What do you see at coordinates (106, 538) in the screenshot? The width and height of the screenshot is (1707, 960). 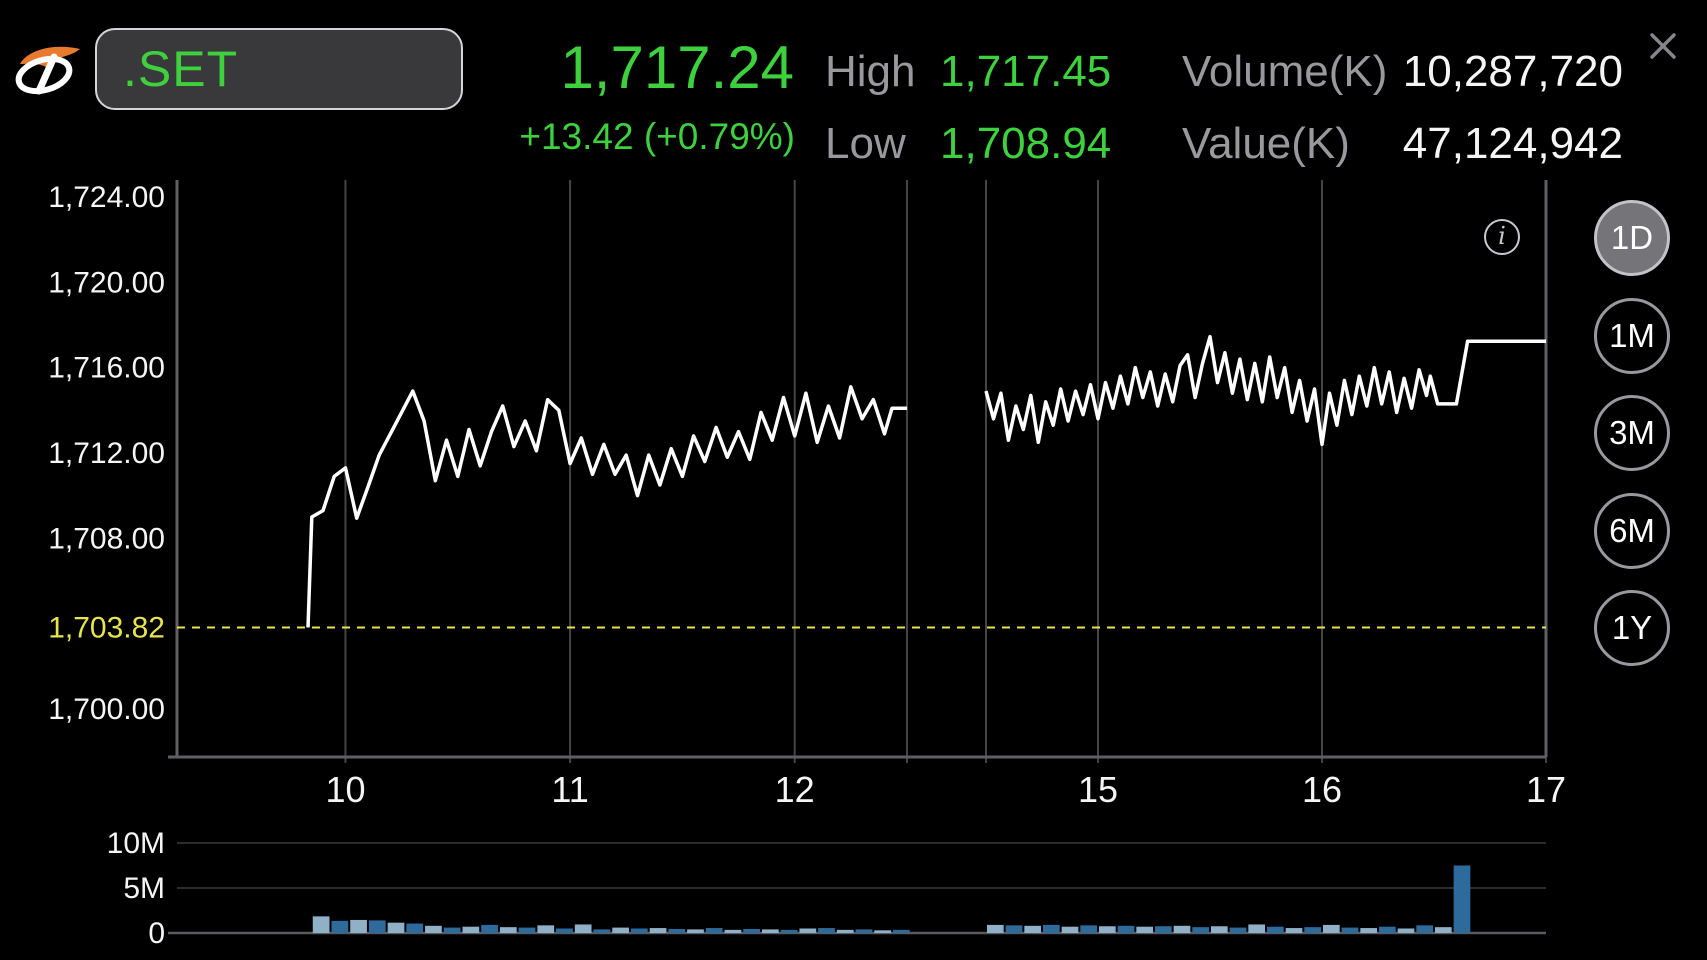 I see `y-axis-label: 1,708.00` at bounding box center [106, 538].